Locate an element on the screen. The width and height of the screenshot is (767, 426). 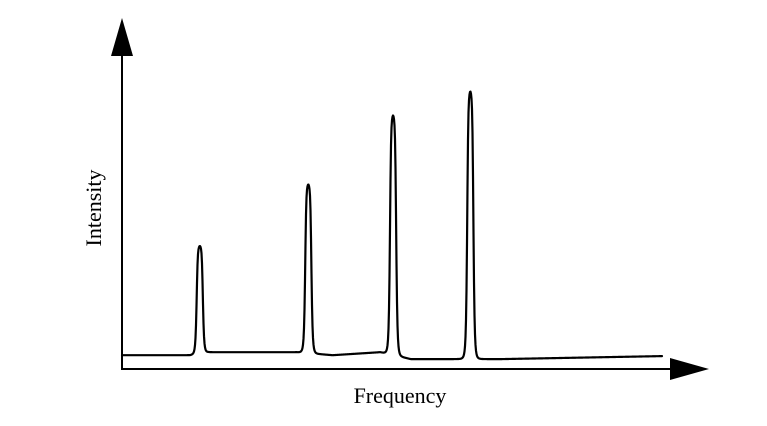
x-axis-label: Frequency is located at coordinates (400, 395).